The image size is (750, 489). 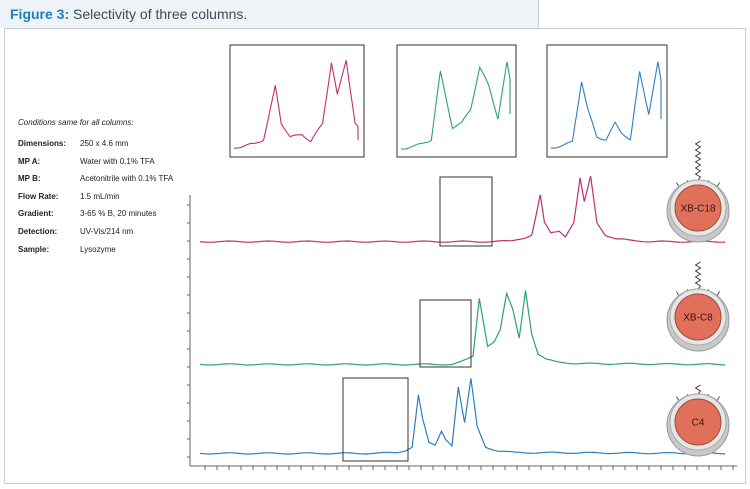 I want to click on figure-label: Figure 3:, so click(x=40, y=14).